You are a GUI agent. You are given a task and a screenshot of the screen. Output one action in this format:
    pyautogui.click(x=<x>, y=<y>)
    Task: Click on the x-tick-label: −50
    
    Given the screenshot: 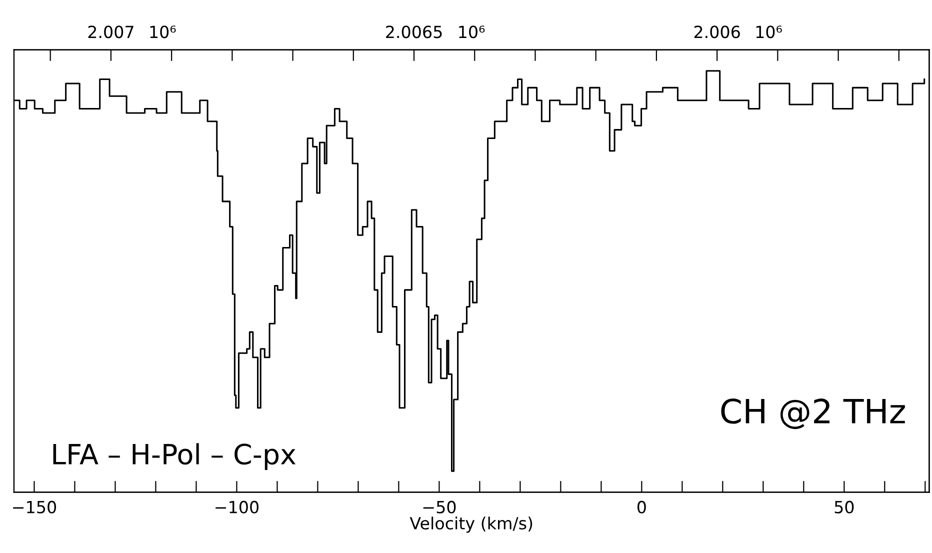 What is the action you would take?
    pyautogui.click(x=439, y=507)
    